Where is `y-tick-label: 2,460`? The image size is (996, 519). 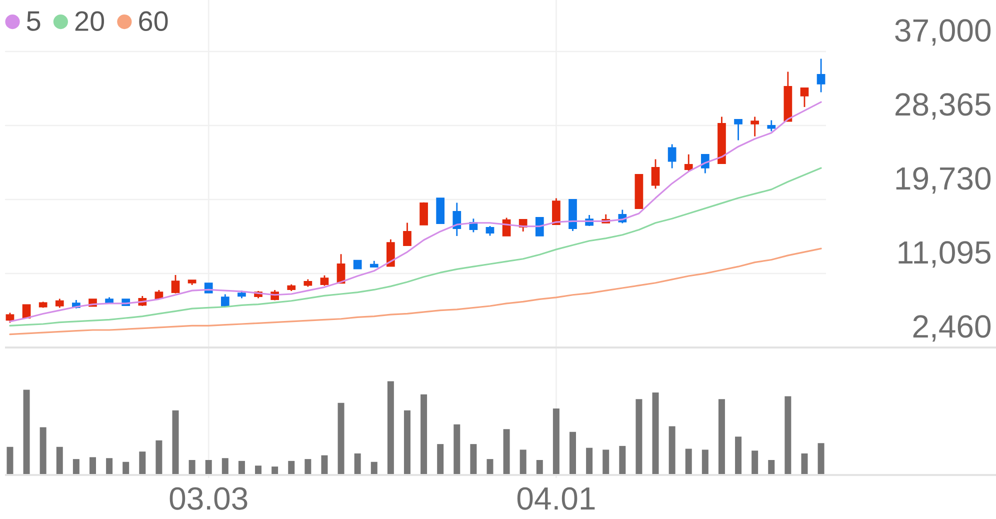
y-tick-label: 2,460 is located at coordinates (952, 328).